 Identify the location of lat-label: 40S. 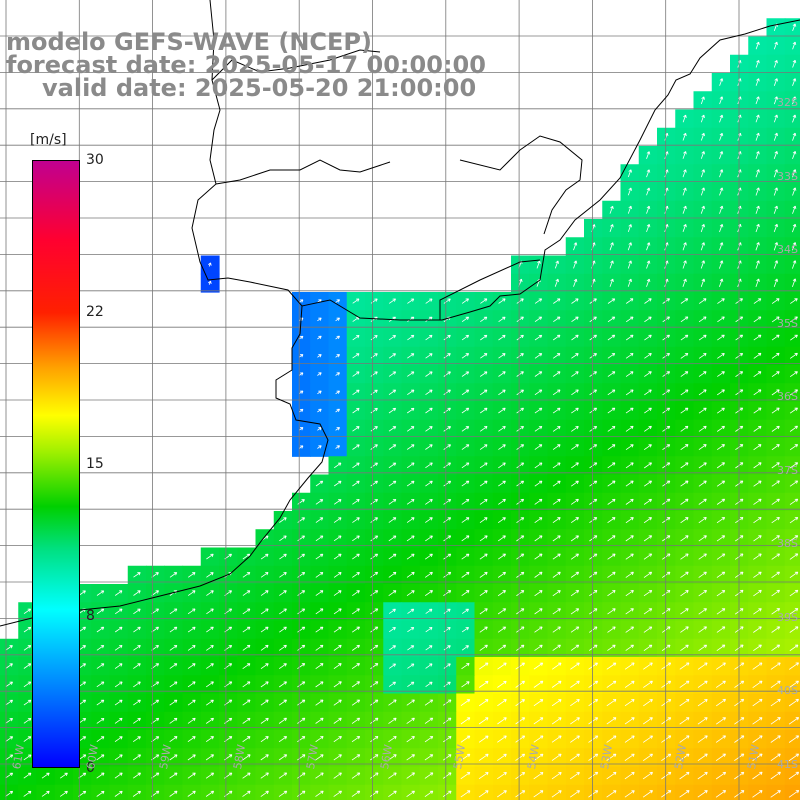
(787, 690).